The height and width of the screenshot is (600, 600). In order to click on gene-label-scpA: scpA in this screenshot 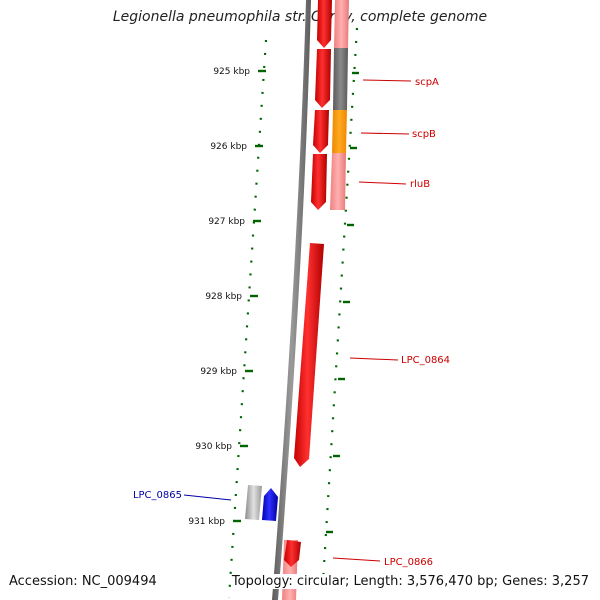, I will do `click(427, 82)`.